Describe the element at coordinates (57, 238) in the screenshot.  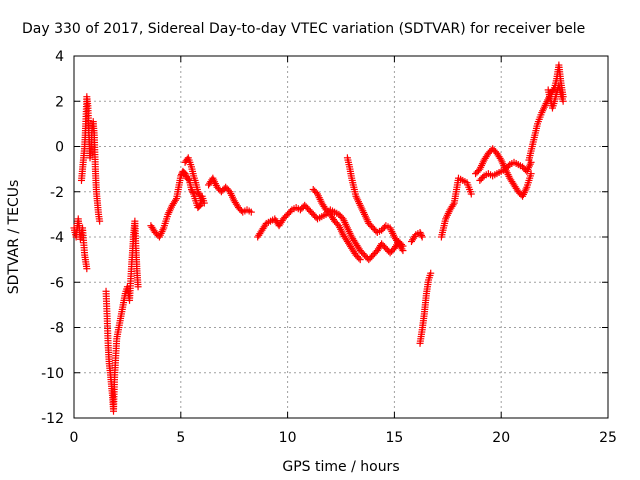
I see `y-tick-label: -4` at that location.